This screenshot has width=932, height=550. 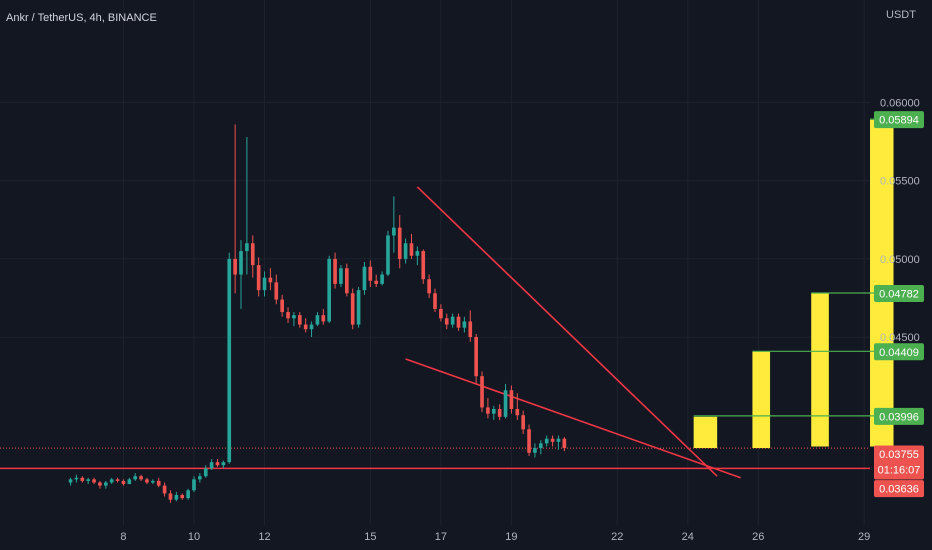 What do you see at coordinates (441, 537) in the screenshot?
I see `x-tick-label: 17` at bounding box center [441, 537].